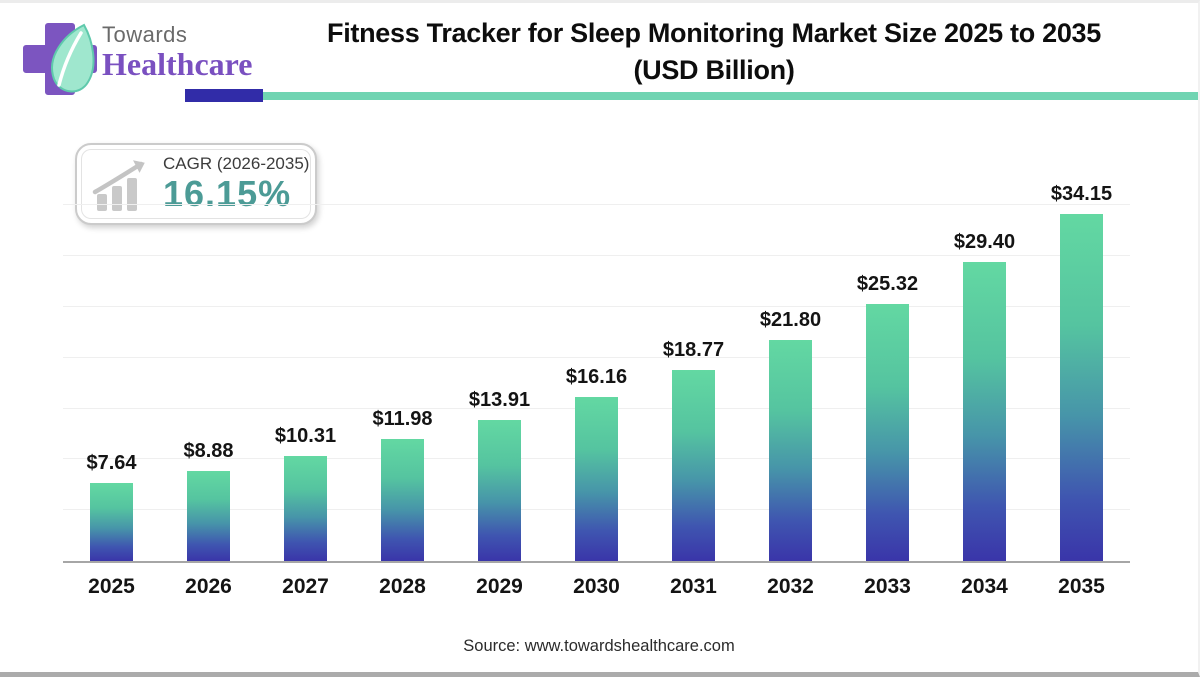  I want to click on cagr-texts: CAGR (2026-2035) 16.15%, so click(236, 184).